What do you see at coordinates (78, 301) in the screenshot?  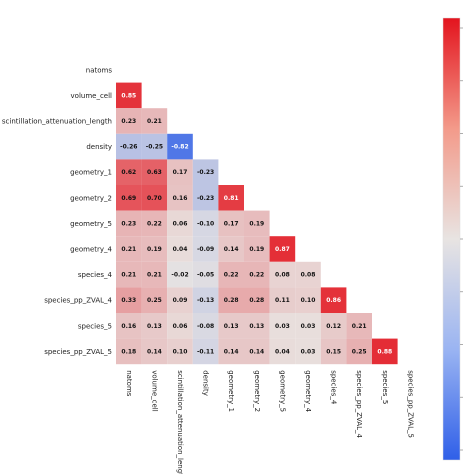 I see `row-tick-label: species_pp_ZVAL_4` at bounding box center [78, 301].